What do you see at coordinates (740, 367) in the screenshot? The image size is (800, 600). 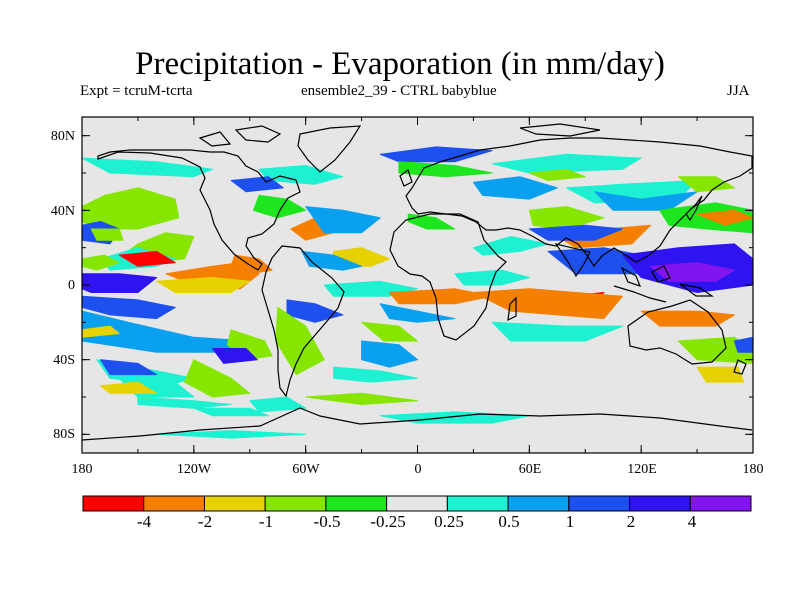 I see `coast-new-zealand` at bounding box center [740, 367].